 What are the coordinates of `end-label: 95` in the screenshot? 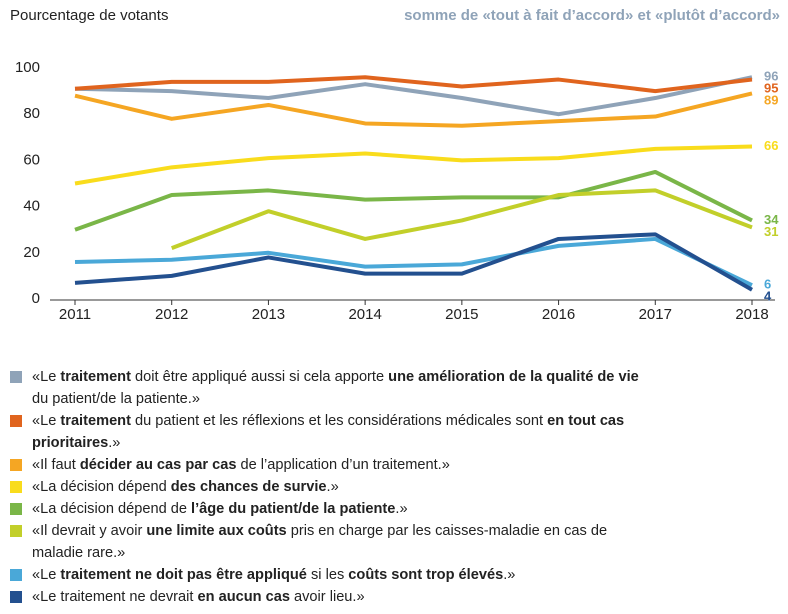 It's located at (771, 88).